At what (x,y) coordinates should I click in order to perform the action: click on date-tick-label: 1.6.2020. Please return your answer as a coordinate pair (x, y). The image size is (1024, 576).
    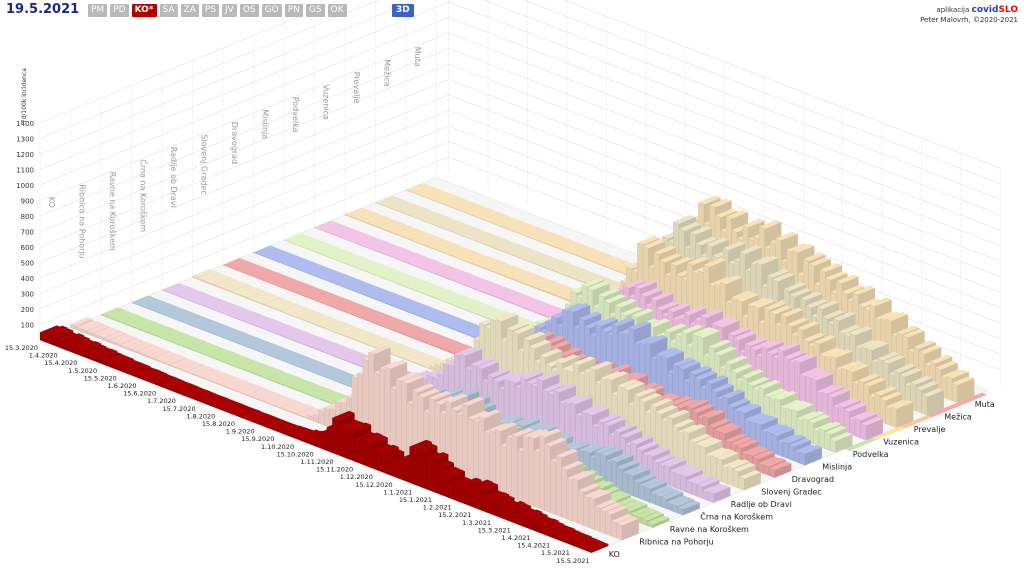
    Looking at the image, I should click on (122, 386).